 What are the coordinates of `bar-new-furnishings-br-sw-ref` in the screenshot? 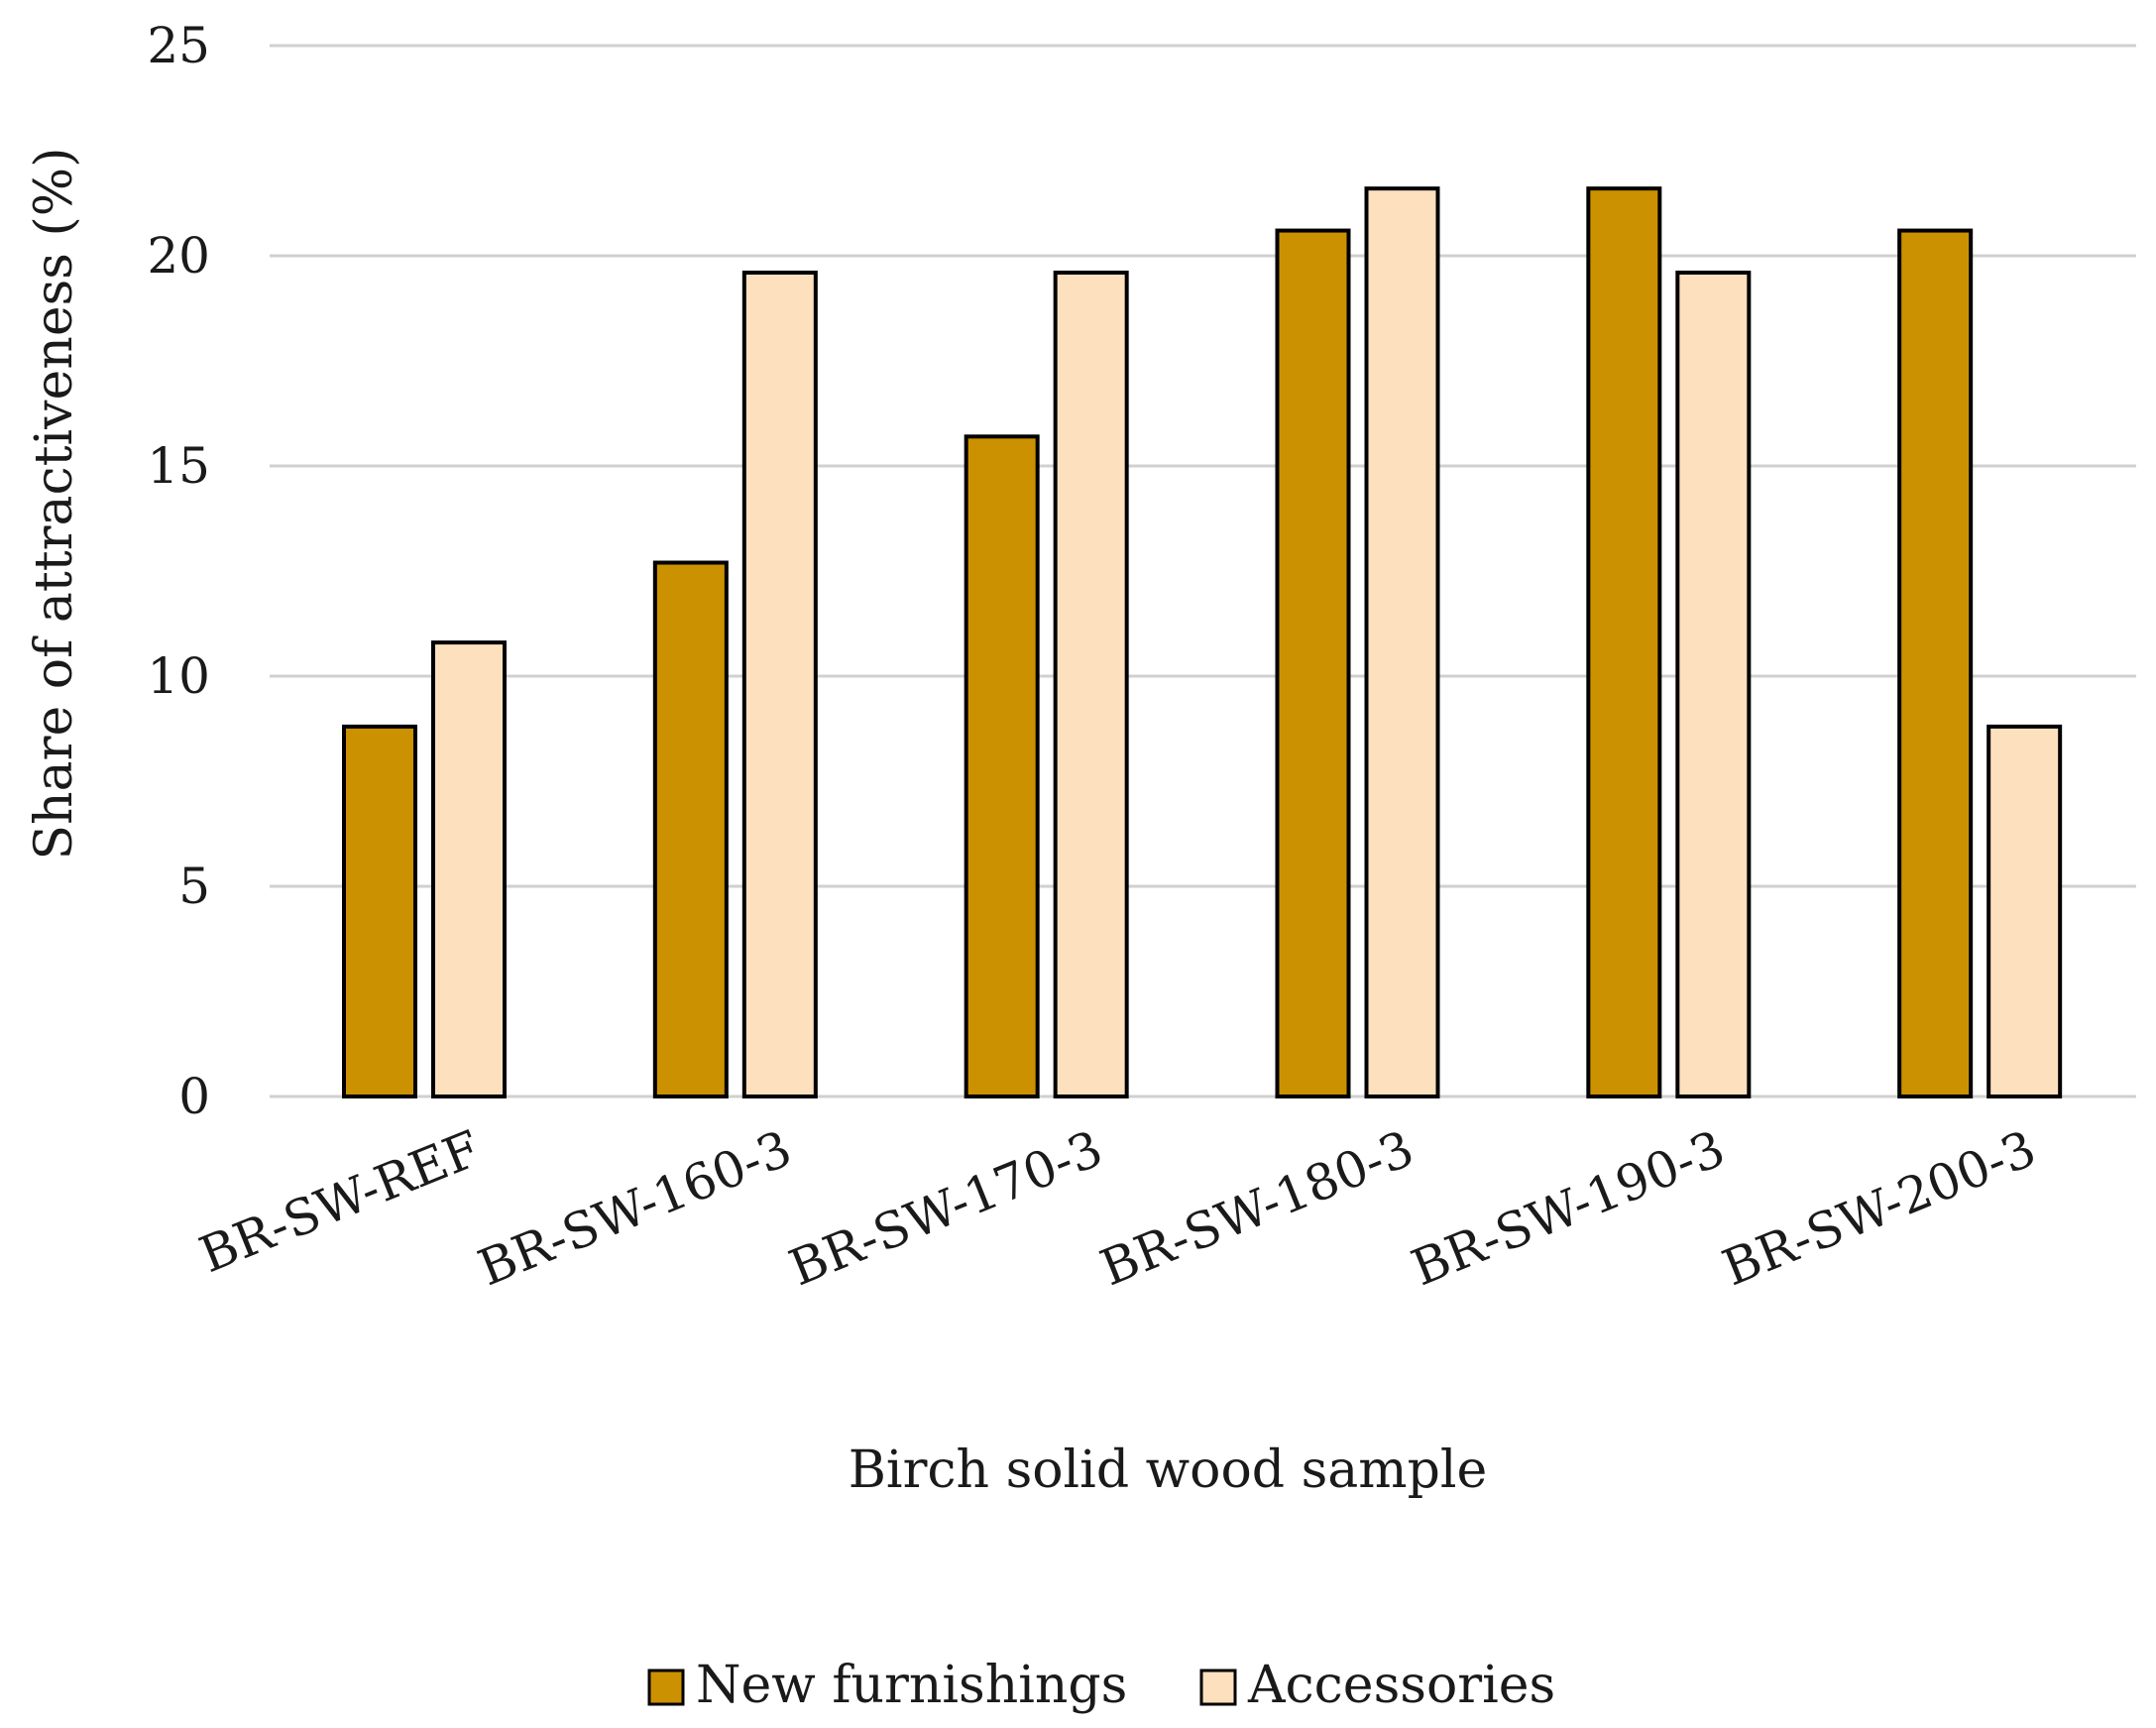 It's located at (379, 911).